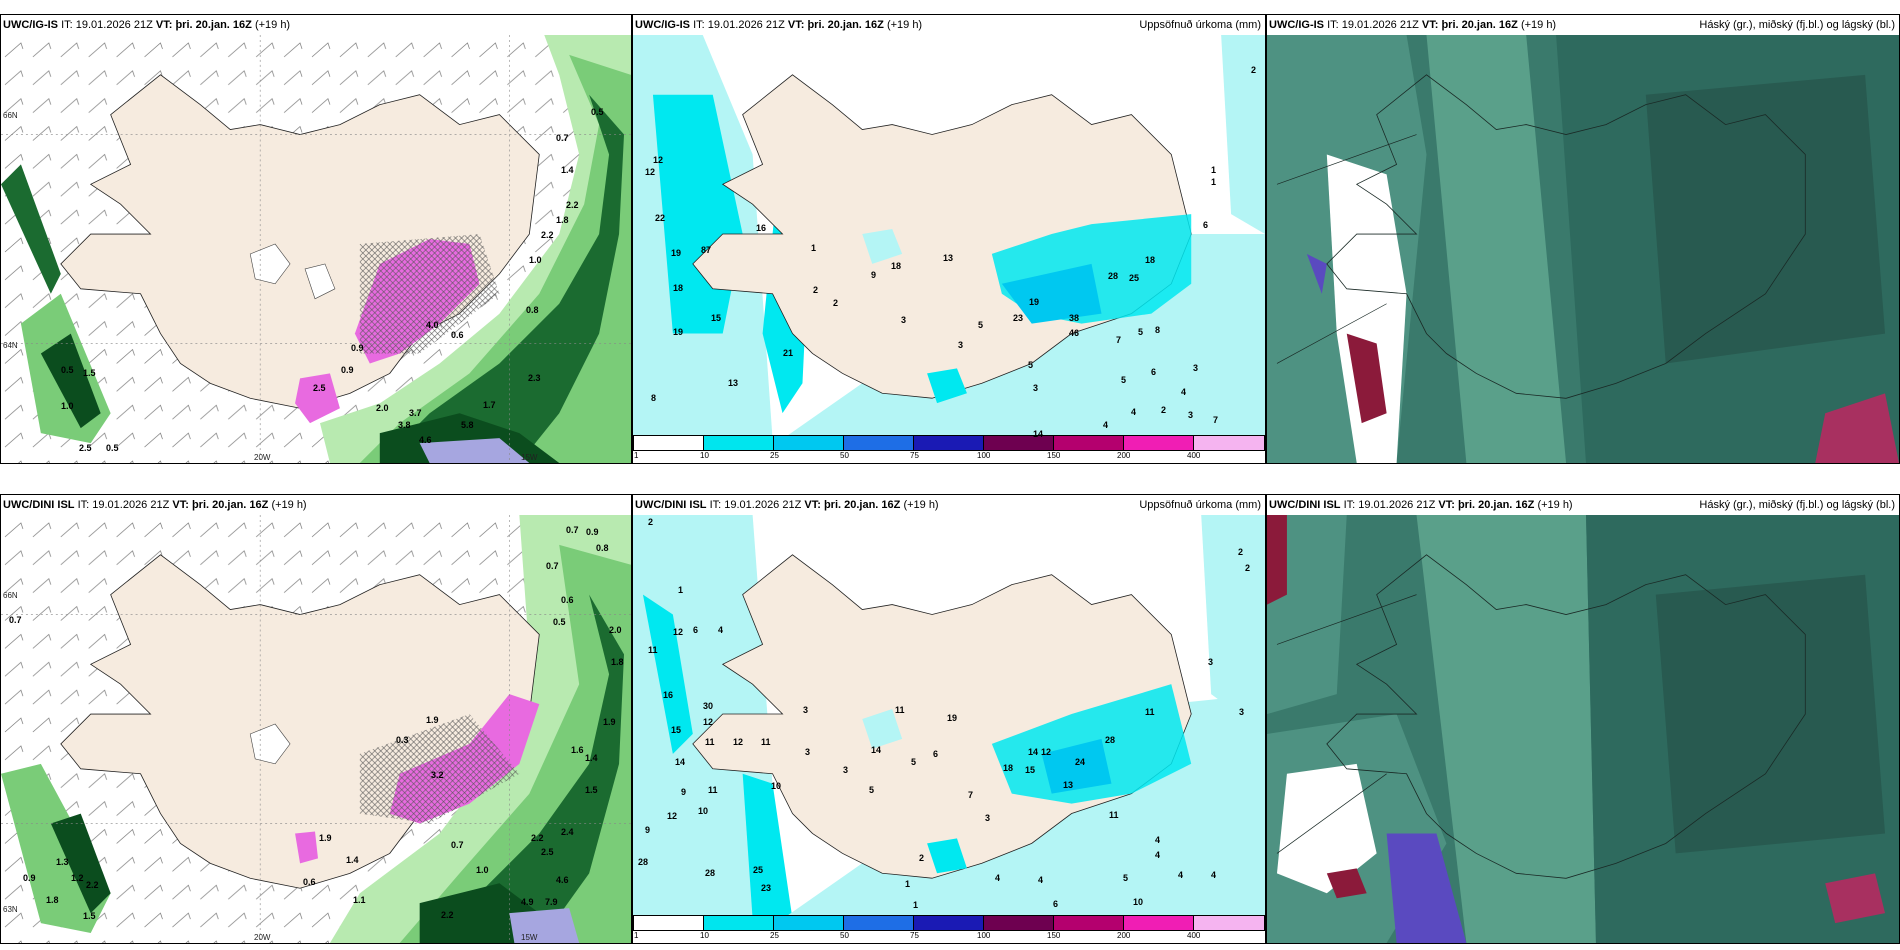 The width and height of the screenshot is (1900, 950). Describe the element at coordinates (914, 935) in the screenshot. I see `colorbar-tick: 75` at that location.